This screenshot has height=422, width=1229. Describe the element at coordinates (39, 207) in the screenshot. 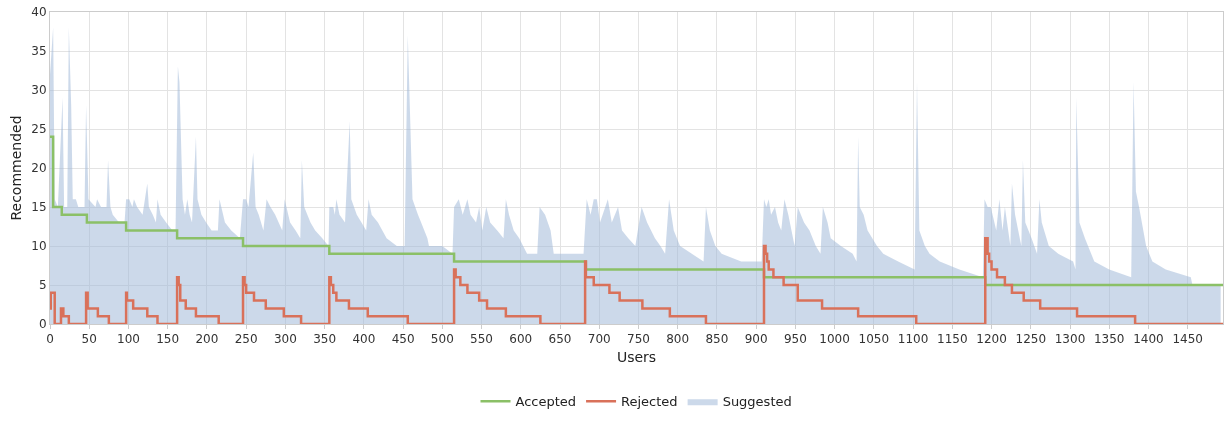

I see `y-tick-label: 15` at that location.